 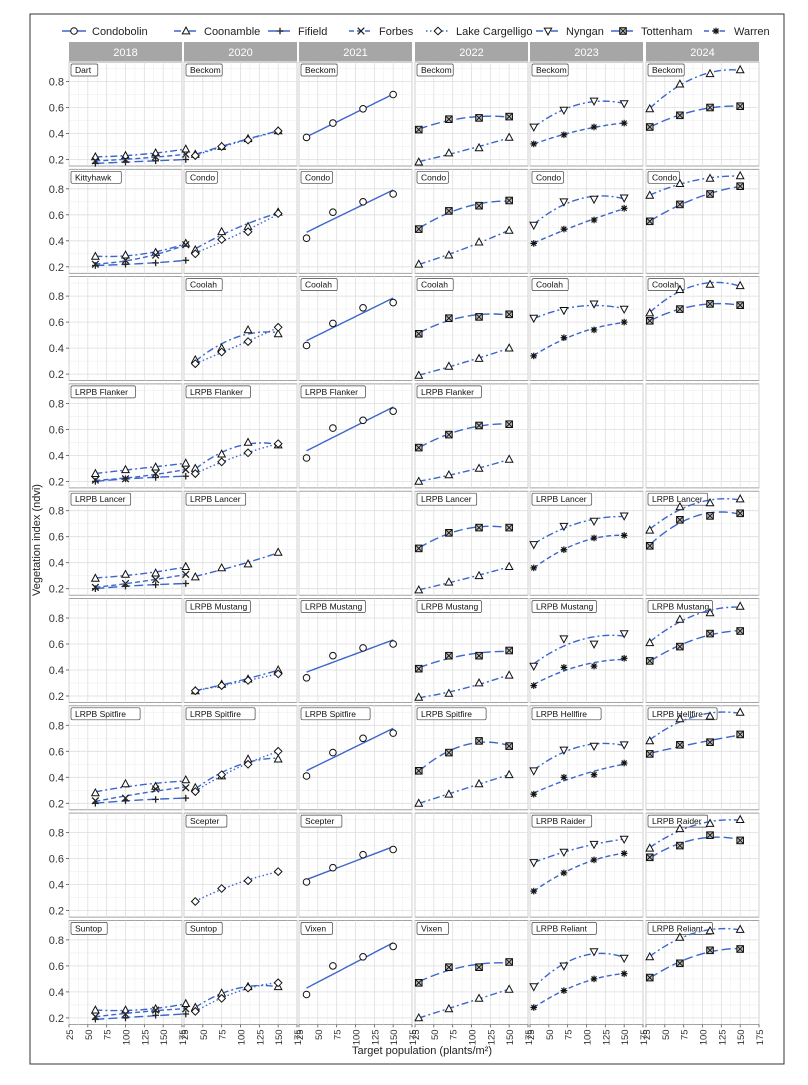 I want to click on svg-text: Suntop, so click(x=203, y=928).